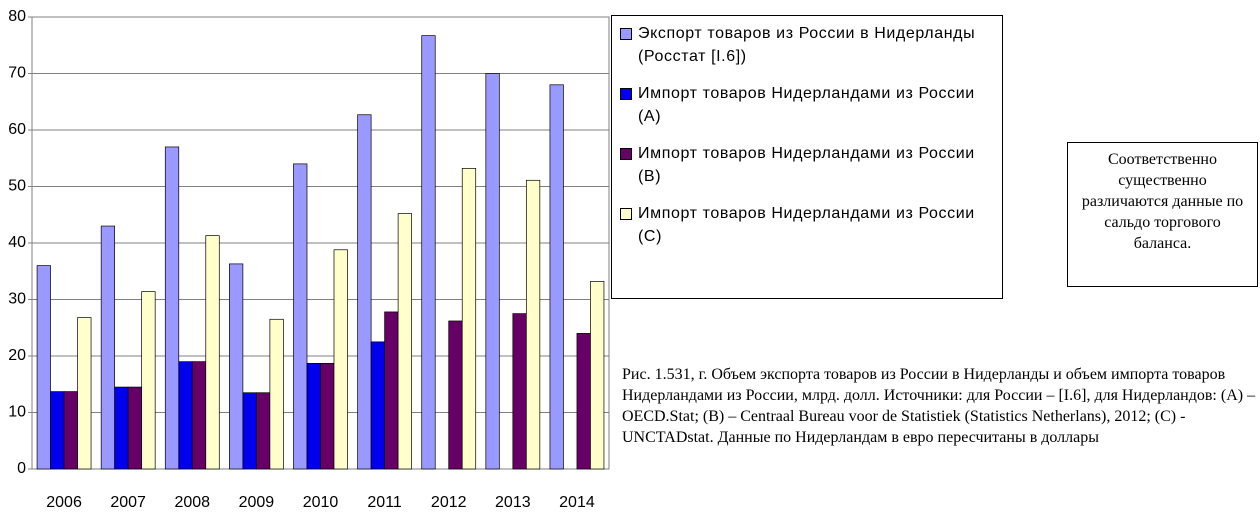 The width and height of the screenshot is (1260, 517). Describe the element at coordinates (17, 73) in the screenshot. I see `y-tick-label: 70` at that location.